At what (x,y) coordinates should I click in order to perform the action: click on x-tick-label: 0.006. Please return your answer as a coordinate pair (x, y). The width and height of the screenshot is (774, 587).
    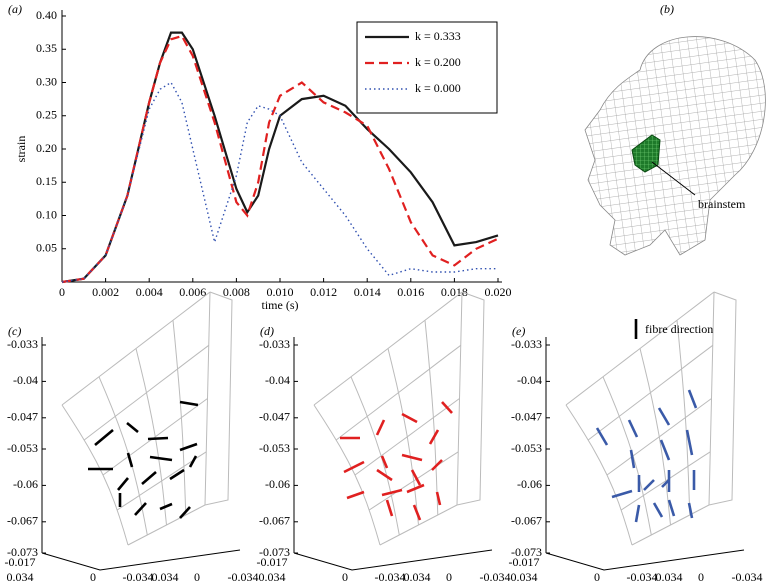
    Looking at the image, I should click on (192, 292).